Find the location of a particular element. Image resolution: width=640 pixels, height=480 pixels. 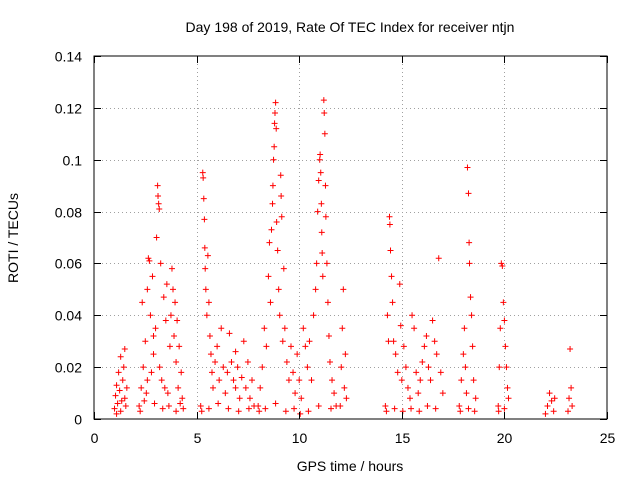

y-tick-label: 0 is located at coordinates (78, 420).